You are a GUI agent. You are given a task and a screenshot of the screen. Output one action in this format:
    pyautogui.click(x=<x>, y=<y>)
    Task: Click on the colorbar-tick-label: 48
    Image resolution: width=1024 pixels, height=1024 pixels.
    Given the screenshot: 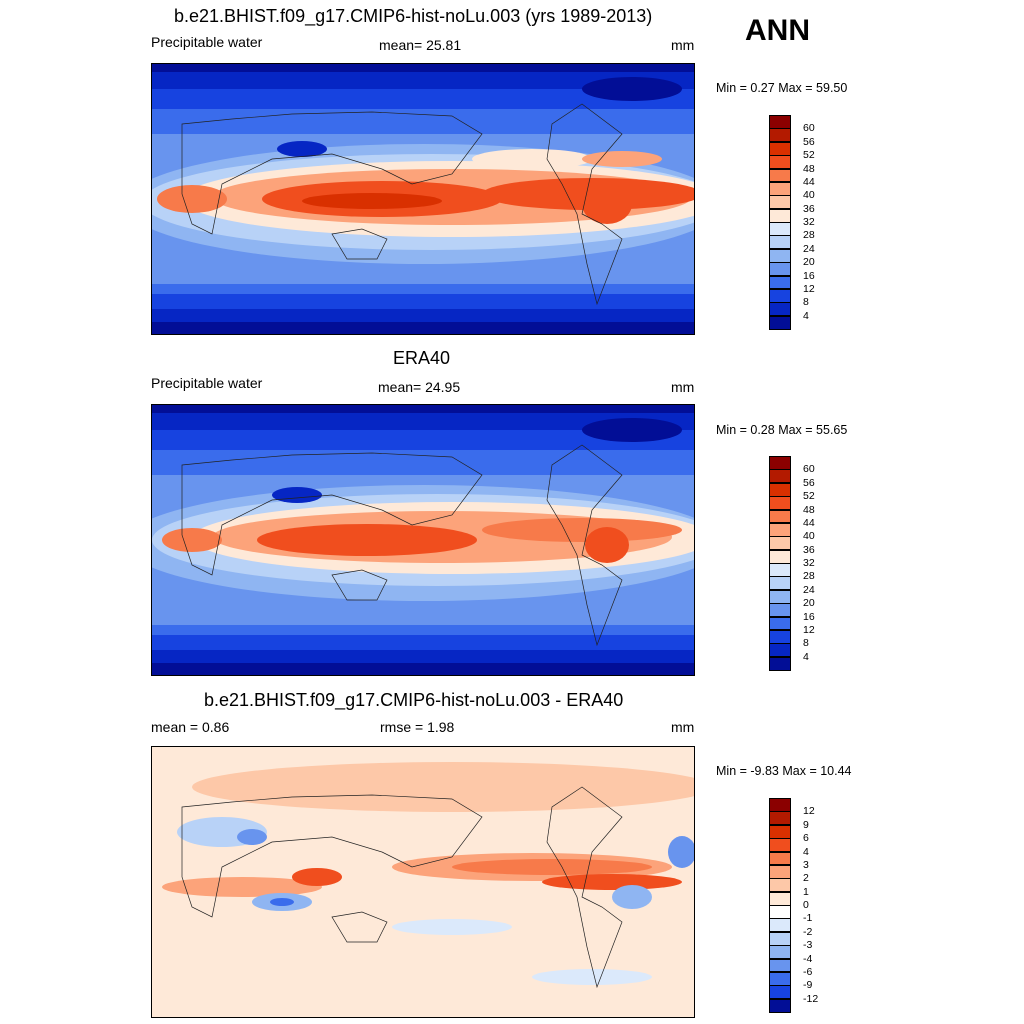 What is the action you would take?
    pyautogui.click(x=809, y=509)
    